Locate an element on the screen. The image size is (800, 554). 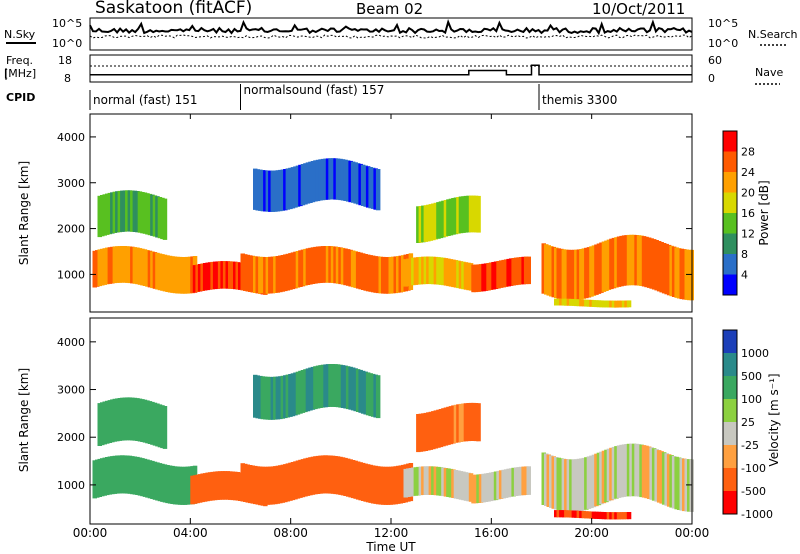
nave-tick-high: 60 is located at coordinates (715, 60).